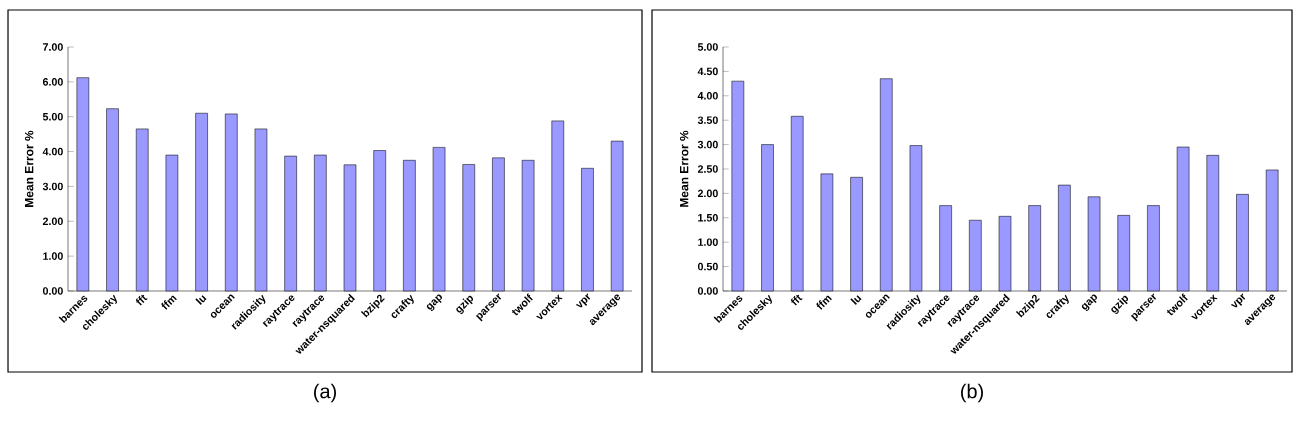 Image resolution: width=1300 pixels, height=434 pixels. I want to click on y-tick-label: 2.50, so click(707, 169).